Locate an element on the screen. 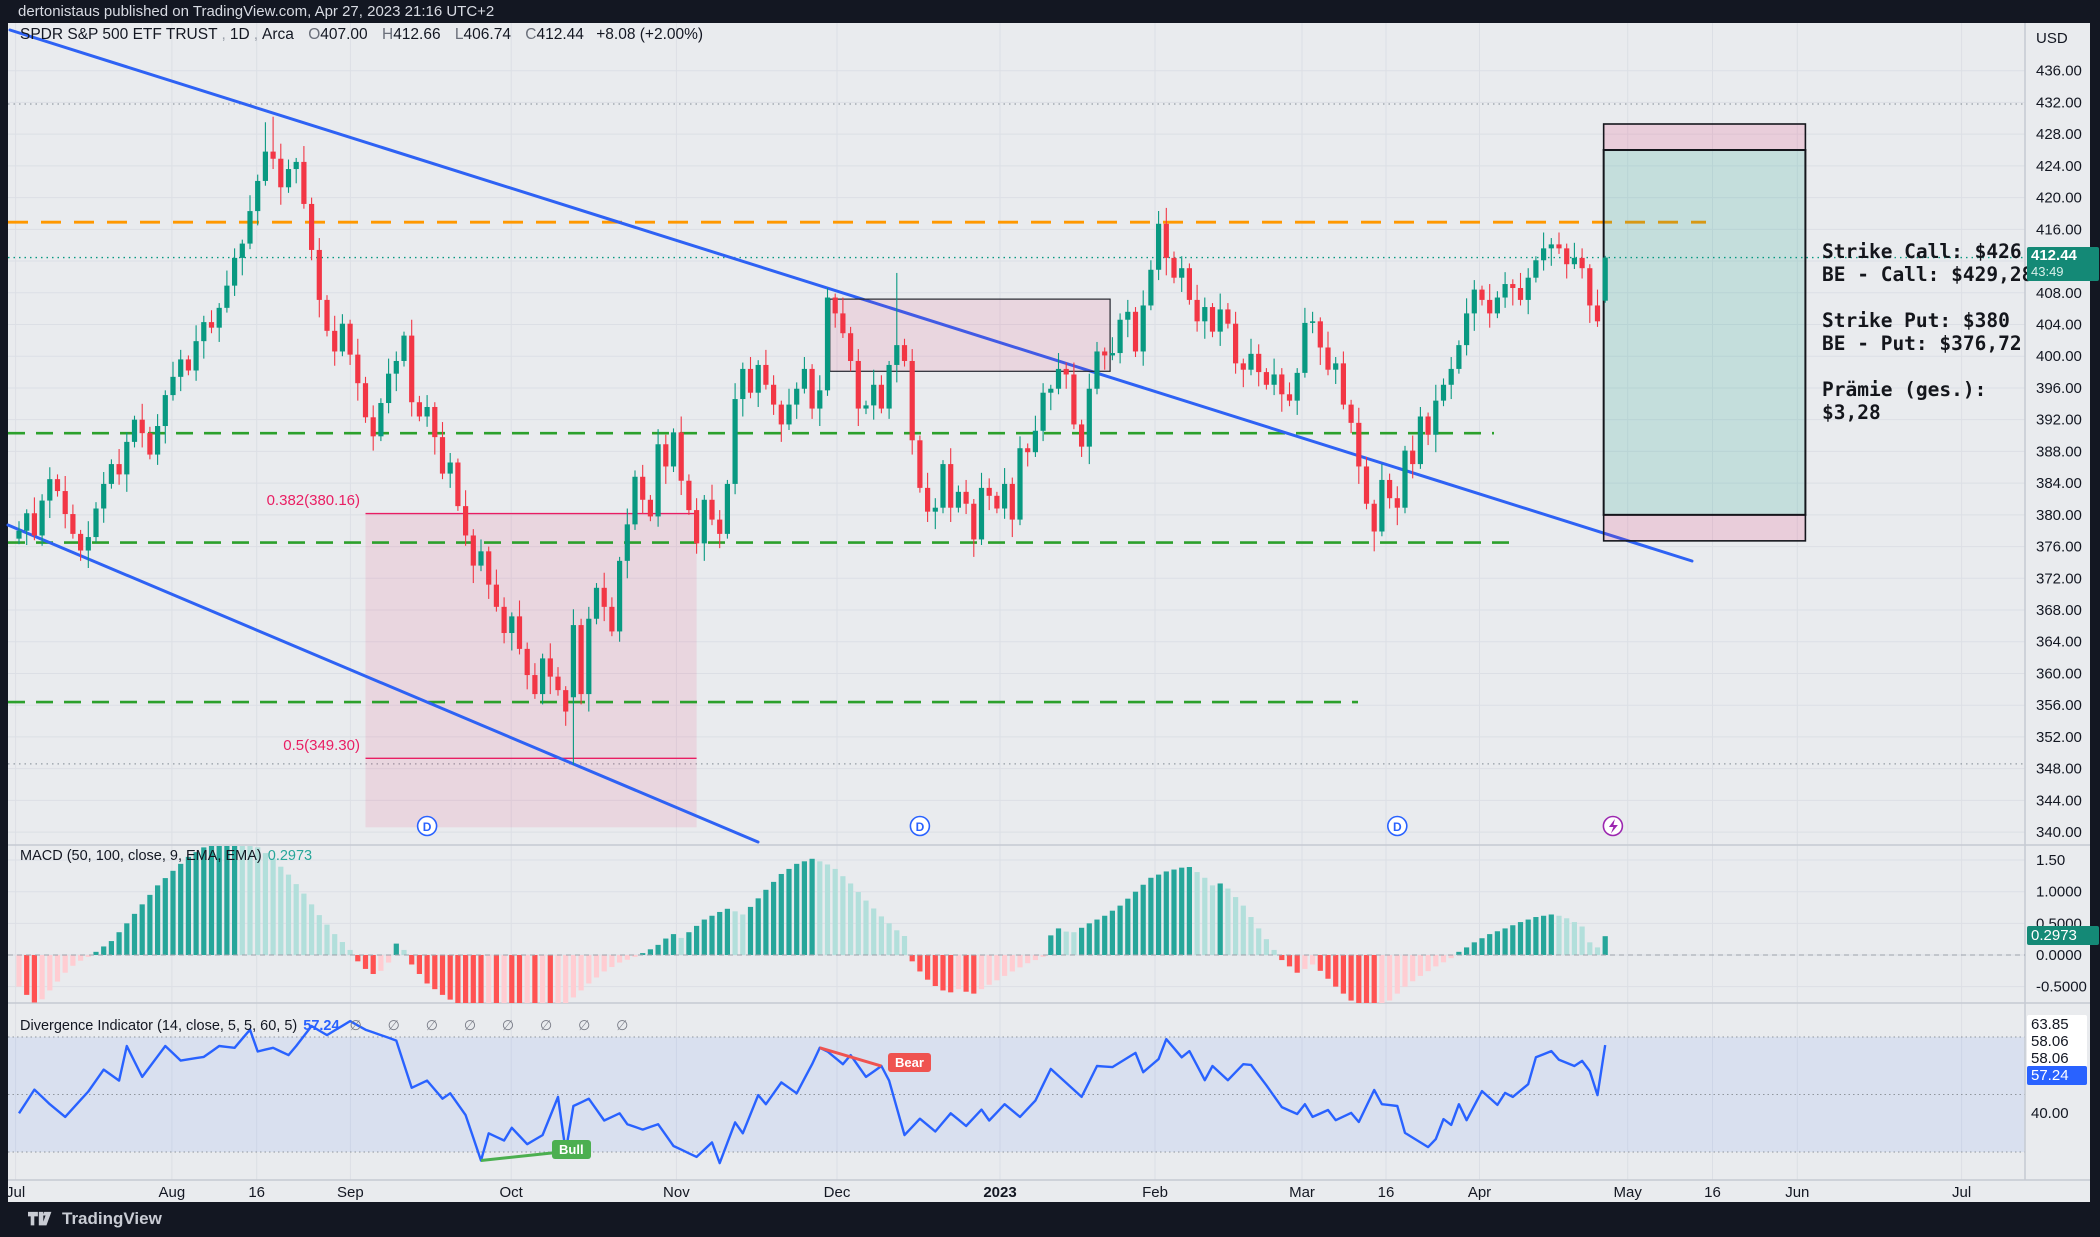  svg-text: Apr is located at coordinates (1479, 1192).